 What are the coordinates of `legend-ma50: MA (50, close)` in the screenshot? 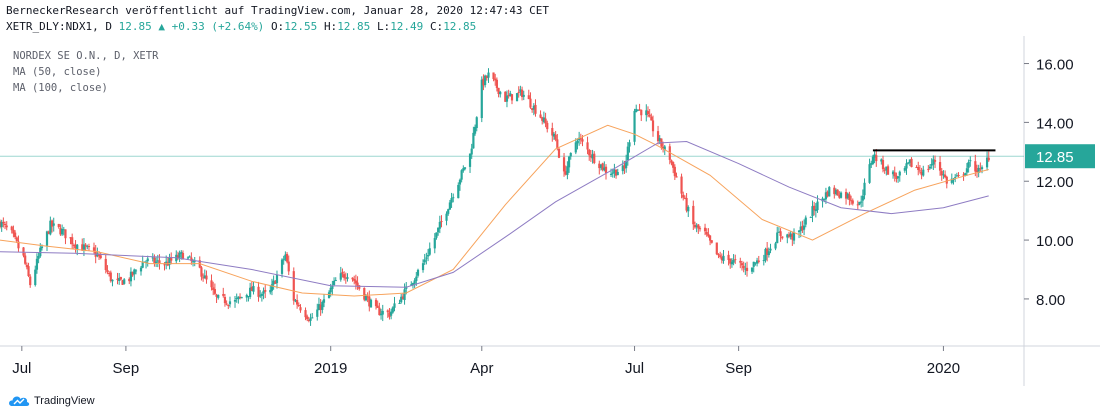 It's located at (57, 72).